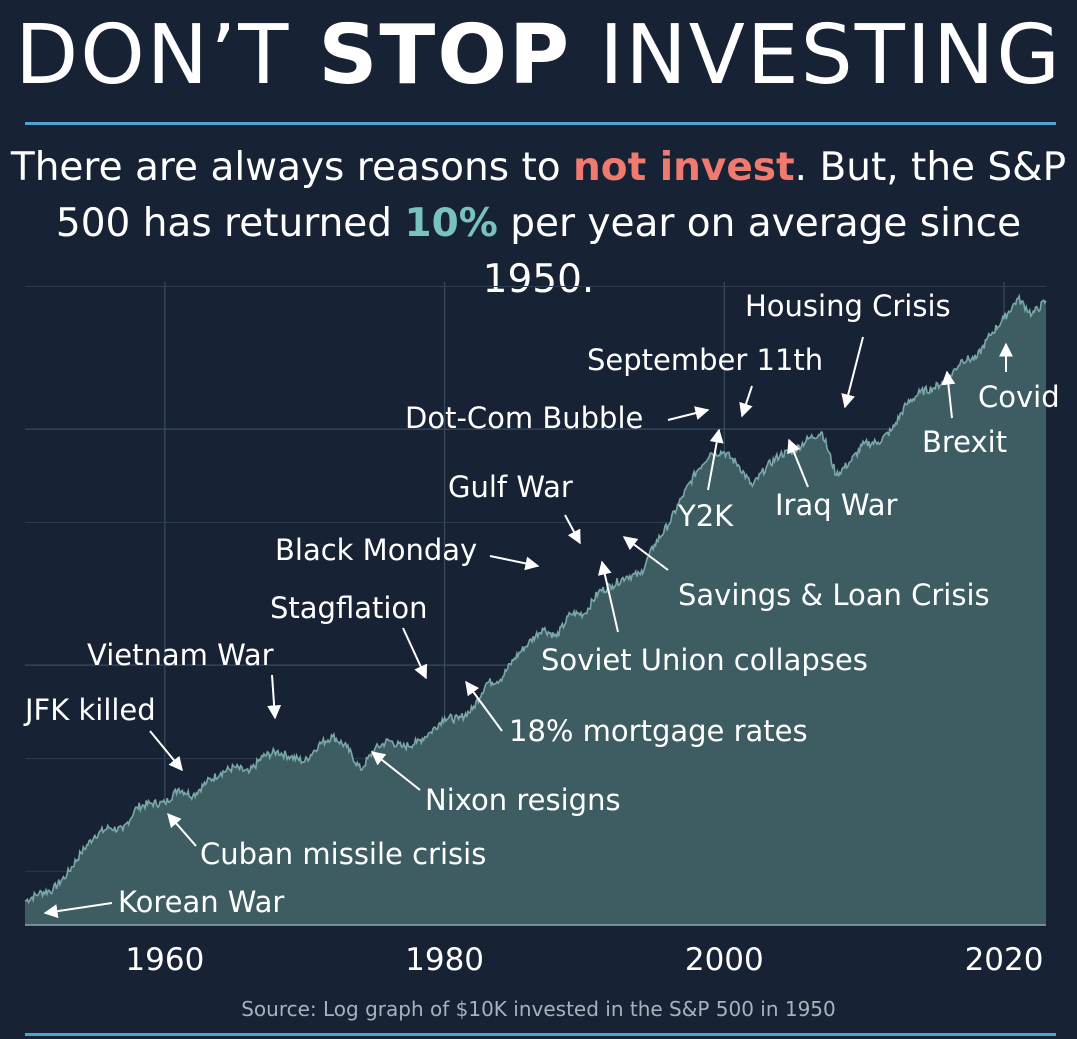 The width and height of the screenshot is (1077, 1039). I want to click on annotation-arrow-savings-loan-crisis, so click(645, 553).